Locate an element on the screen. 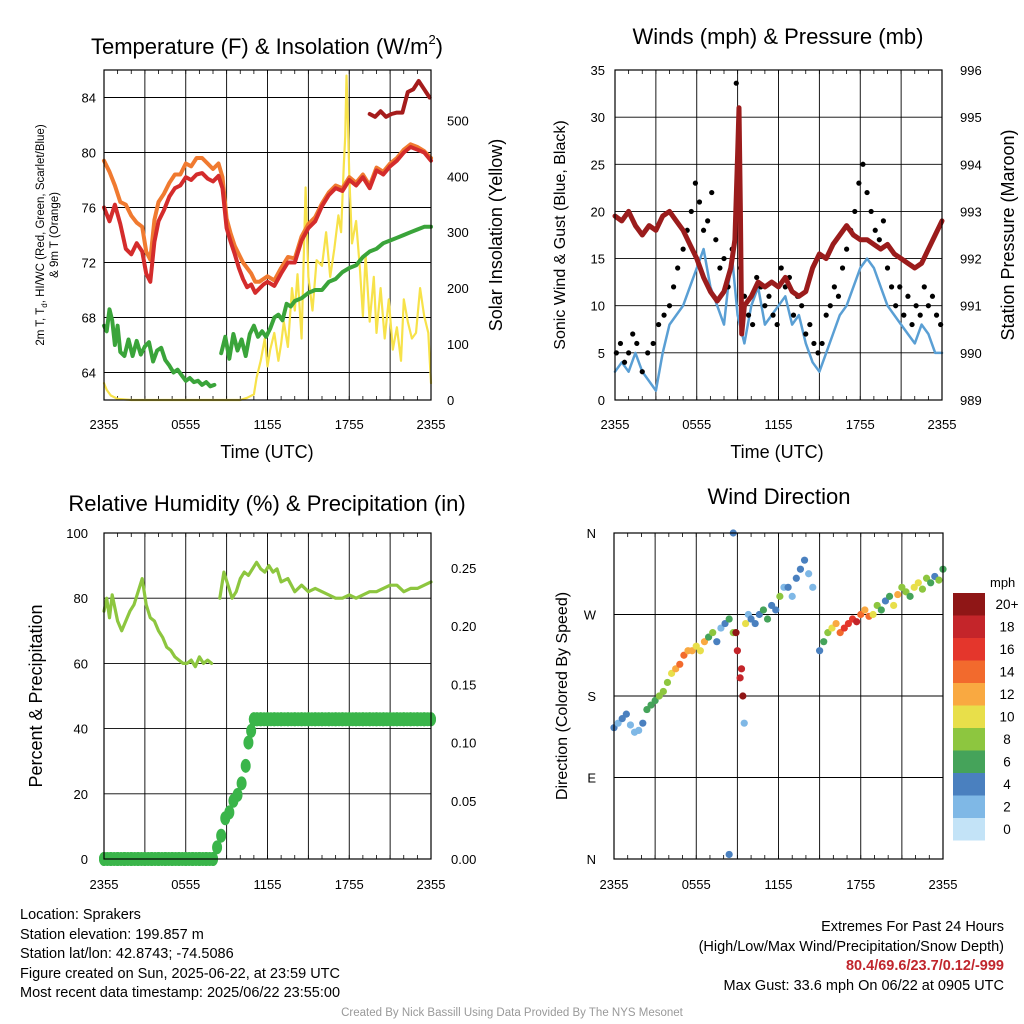 The height and width of the screenshot is (1024, 1024). temperature-x-tick-label: 1755 is located at coordinates (349, 424).